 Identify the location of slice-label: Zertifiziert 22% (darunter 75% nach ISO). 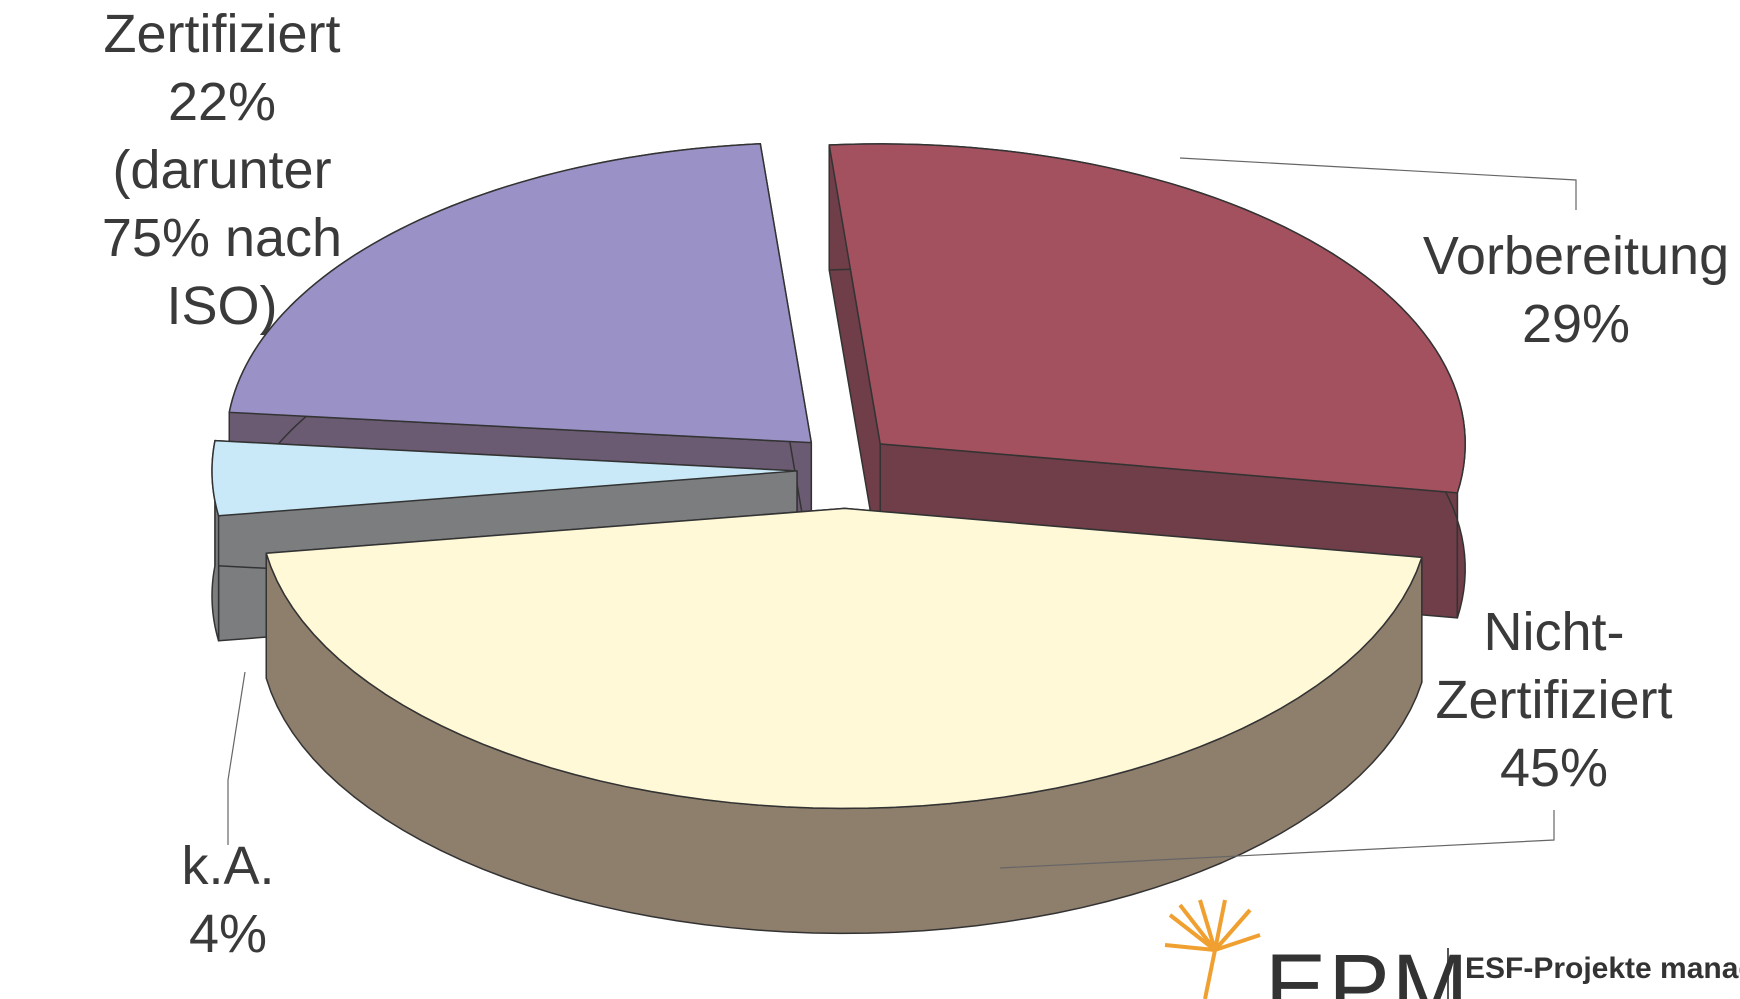
(222, 170).